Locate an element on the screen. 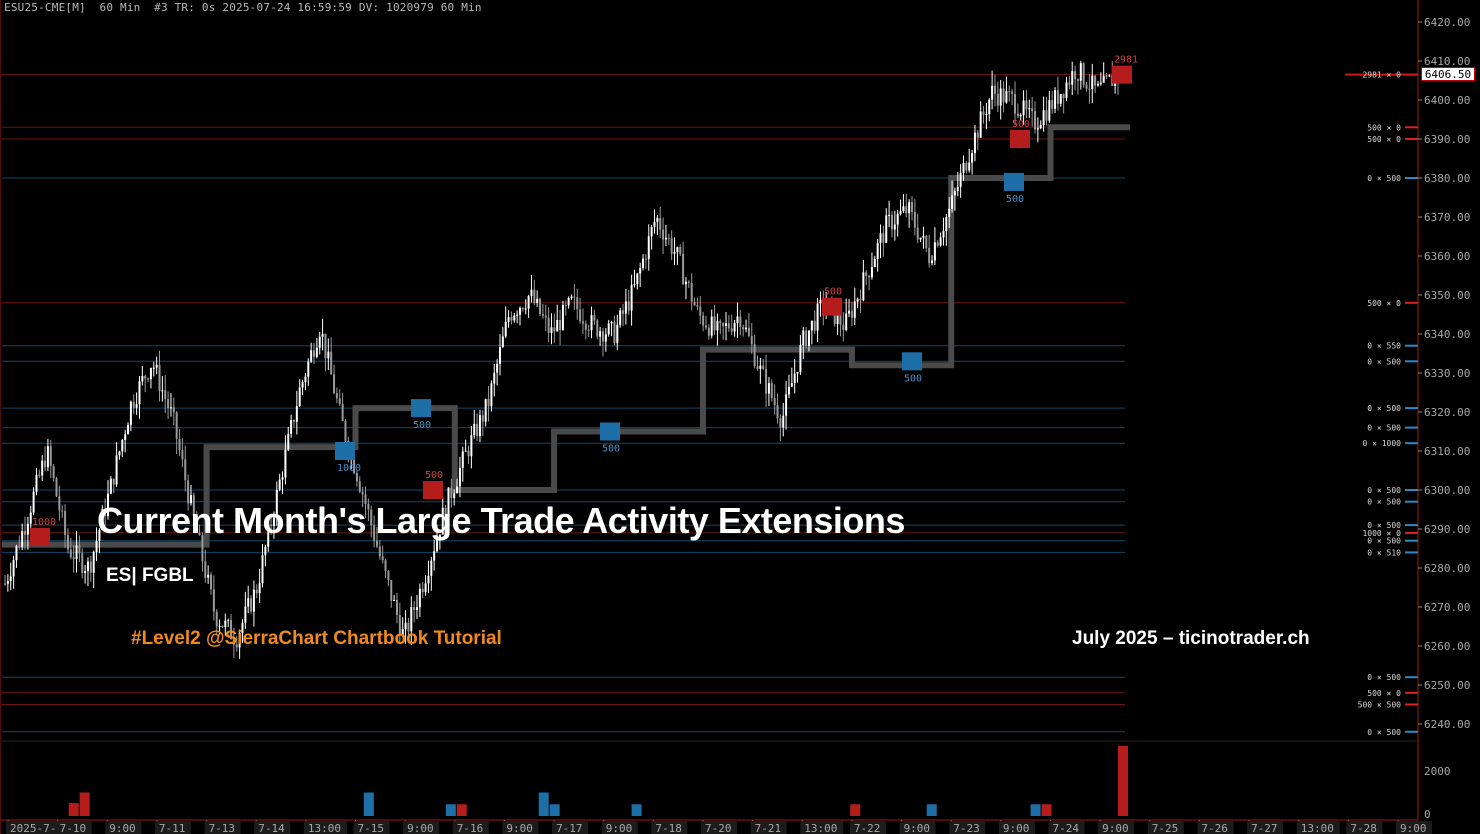 The width and height of the screenshot is (1480, 834). time-tick-label: 7-14 is located at coordinates (271, 828).